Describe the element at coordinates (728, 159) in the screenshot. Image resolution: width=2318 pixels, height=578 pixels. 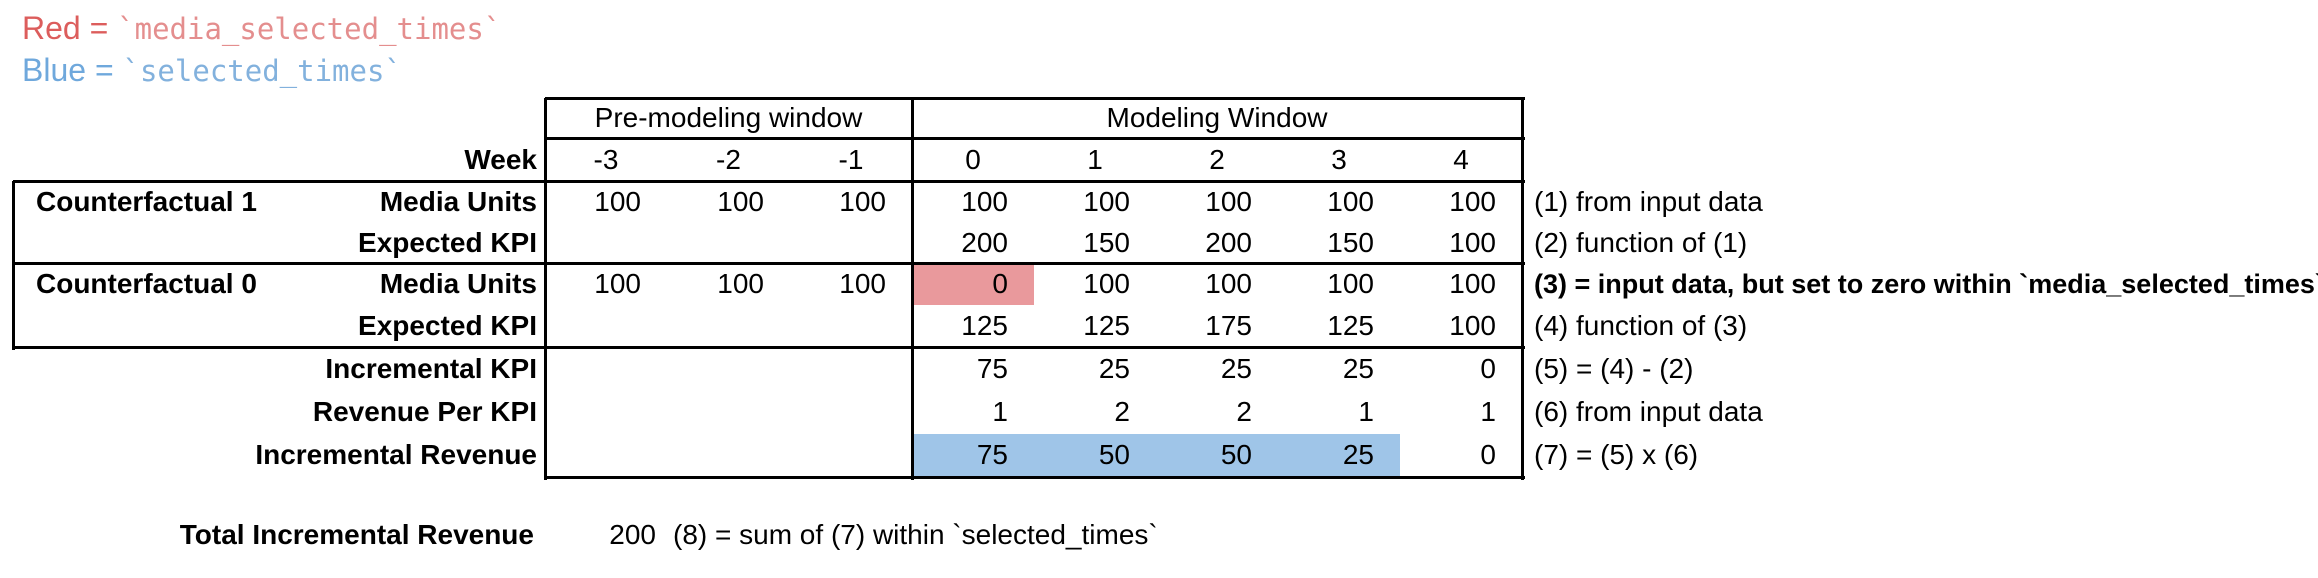
I see `week-header--2: -2` at that location.